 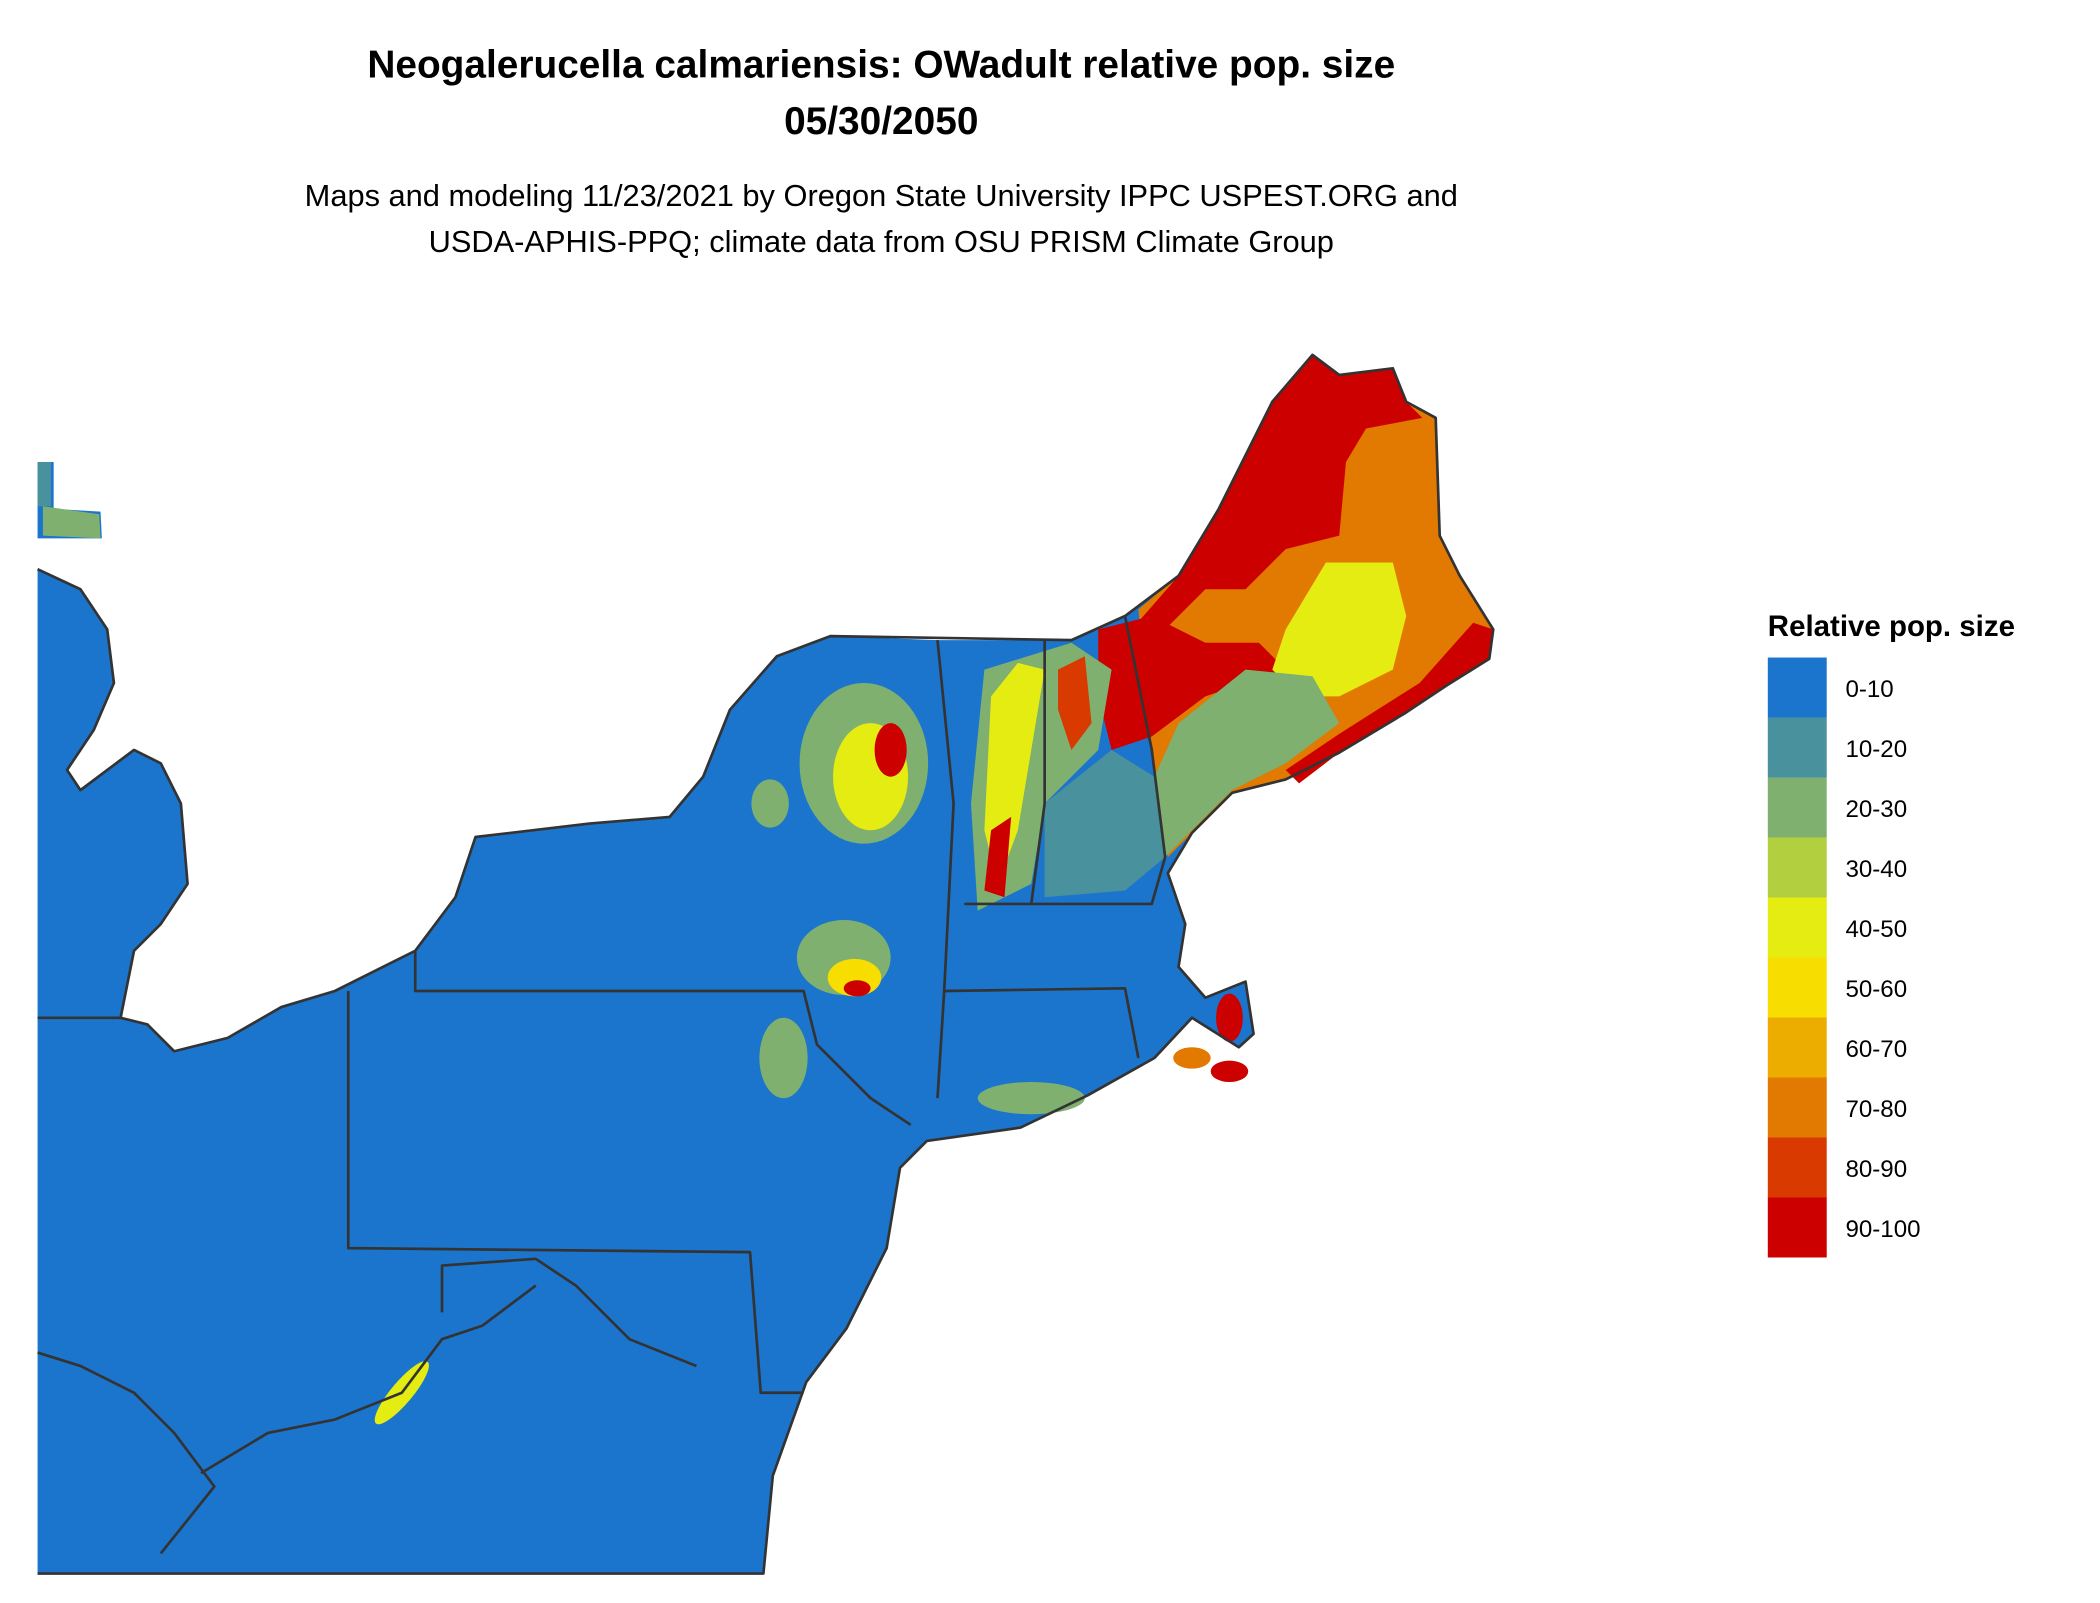 I want to click on legend-label: 90-100, so click(x=1882, y=1229).